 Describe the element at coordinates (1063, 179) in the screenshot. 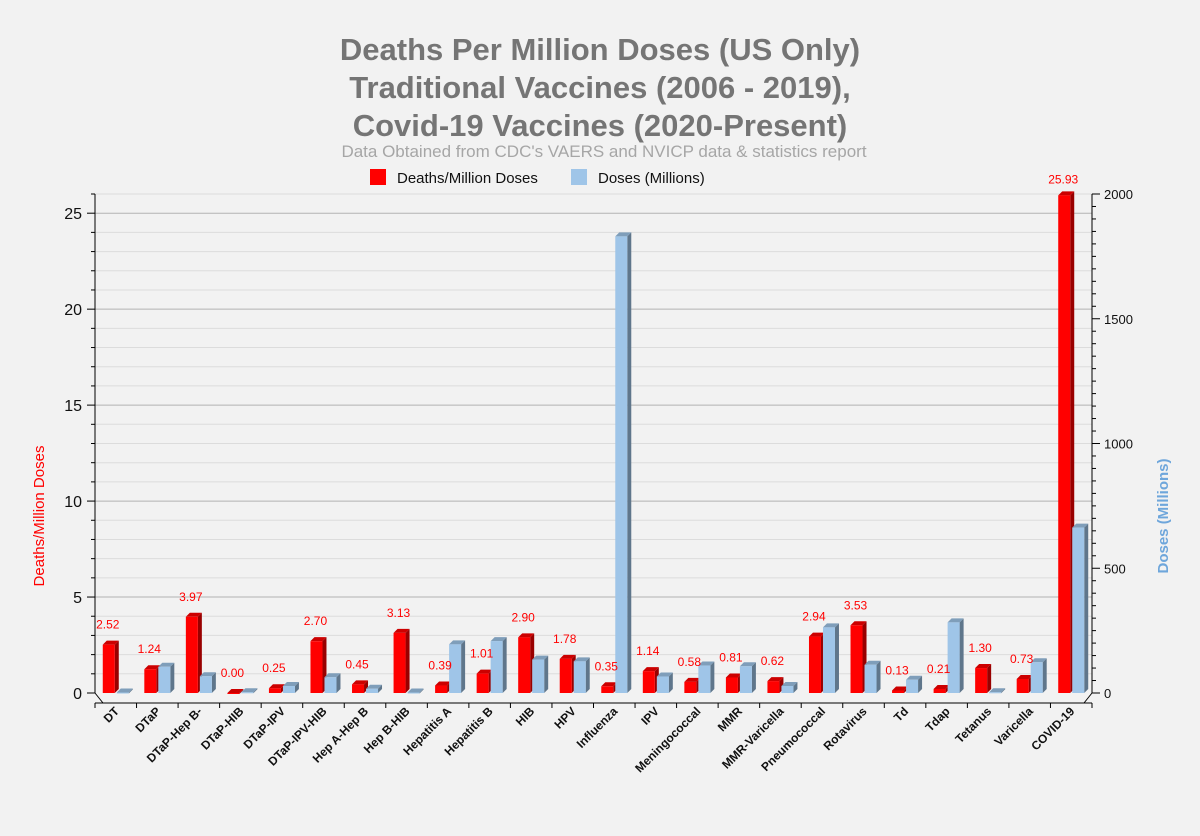

I see `data-label: 25.93` at that location.